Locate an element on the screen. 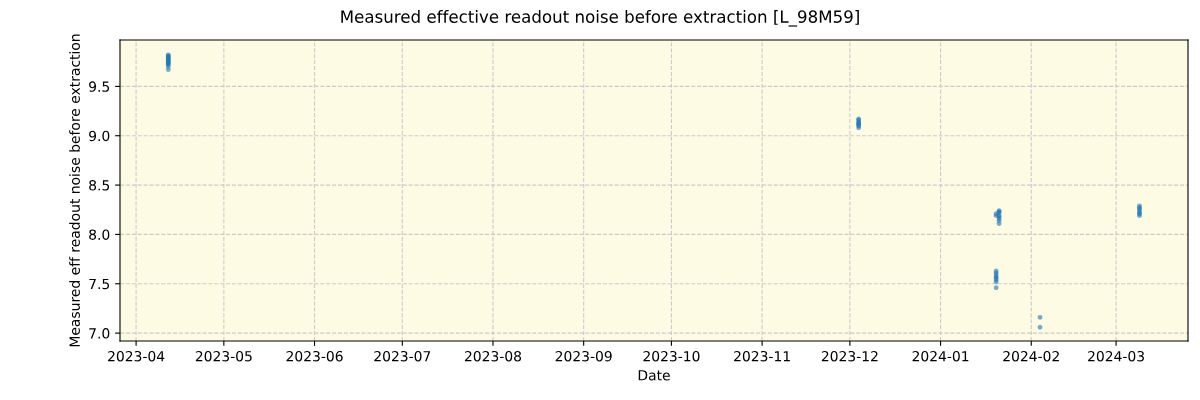 The width and height of the screenshot is (1200, 400). x-tick-label: 2024-01 is located at coordinates (940, 356).